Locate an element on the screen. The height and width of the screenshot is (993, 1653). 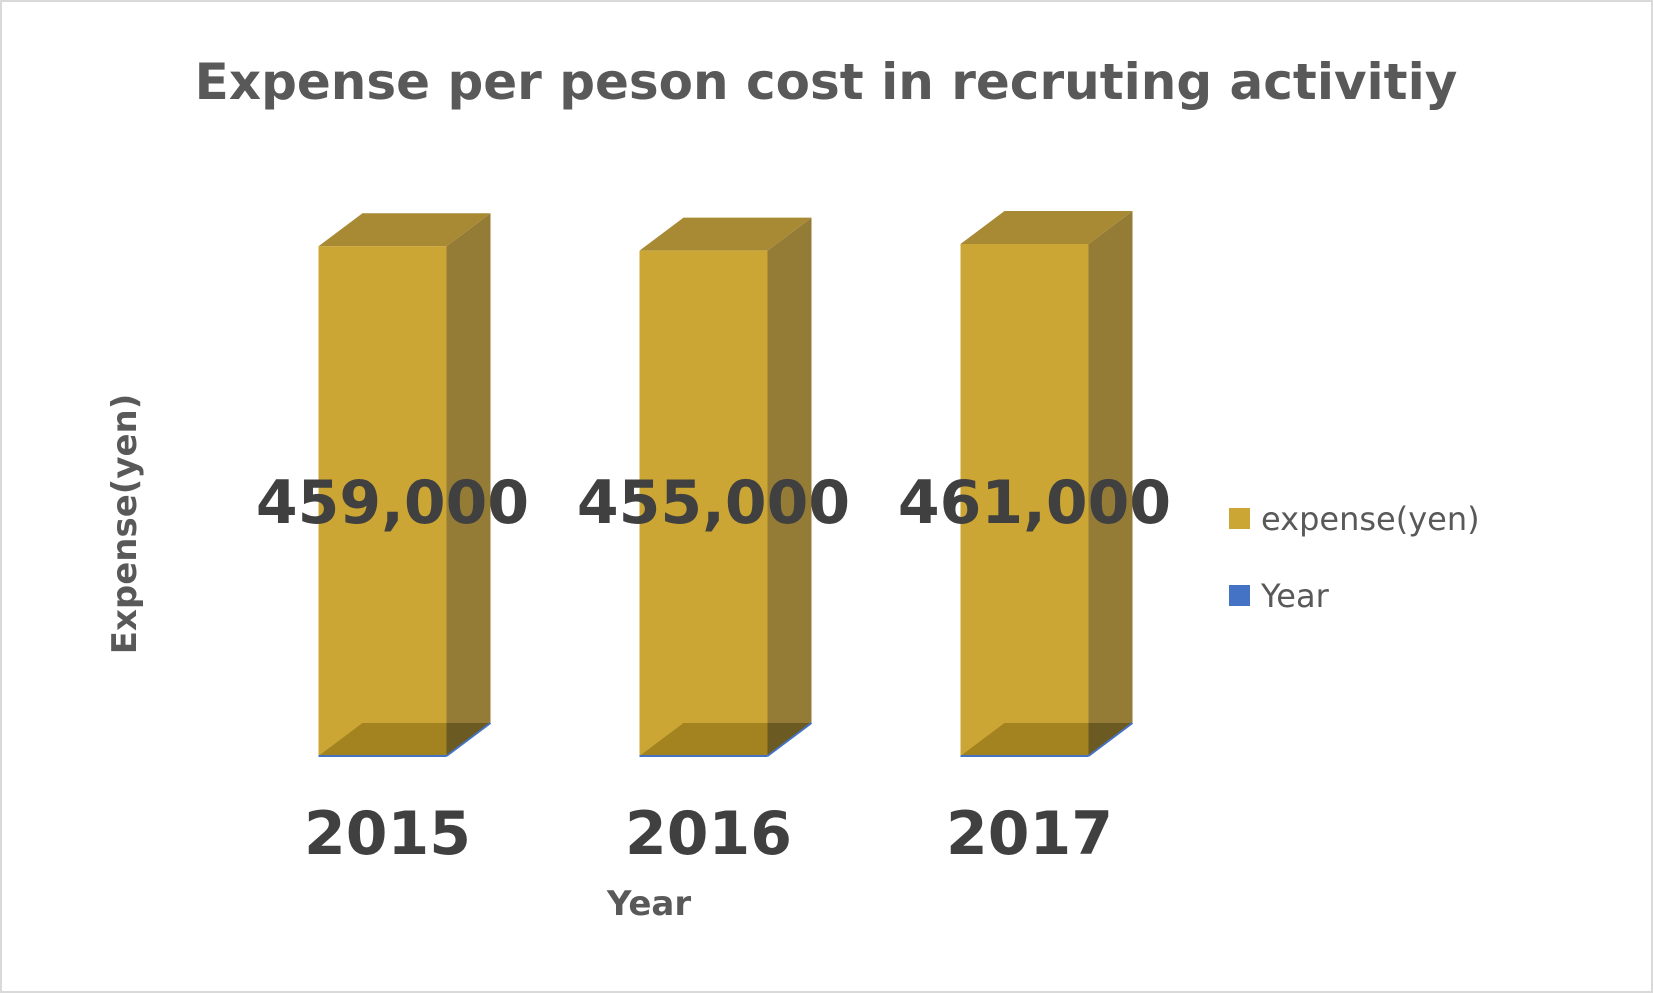
x-tick-label-2016: 2016 is located at coordinates (708, 834).